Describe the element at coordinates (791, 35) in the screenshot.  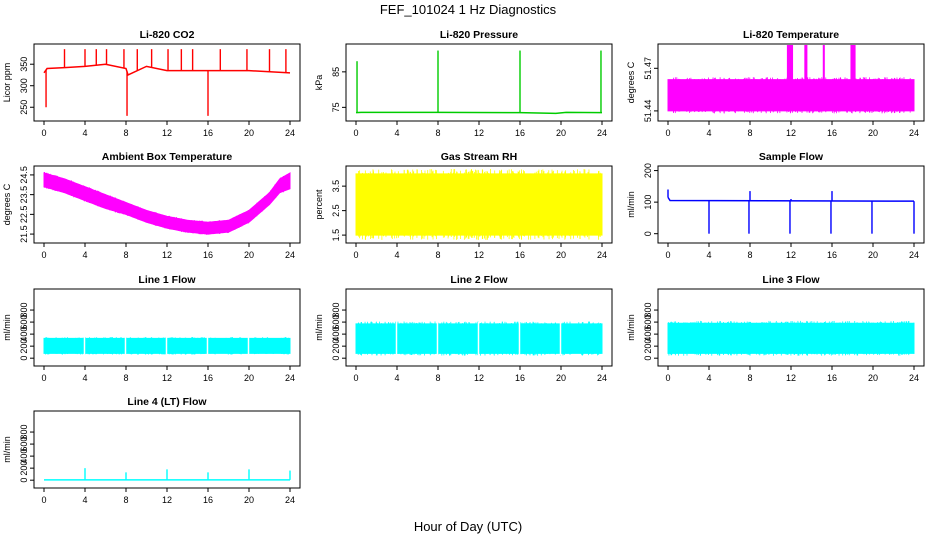
I see `panel-title: Li-820 Temperature` at that location.